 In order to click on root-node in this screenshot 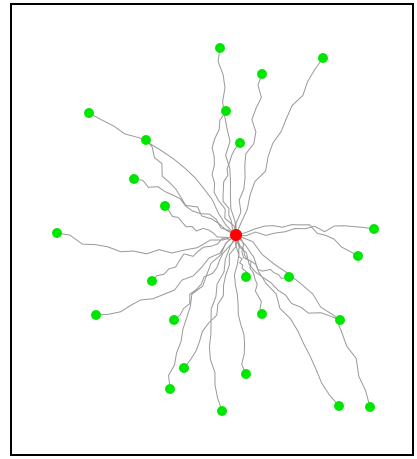, I will do `click(236, 235)`.